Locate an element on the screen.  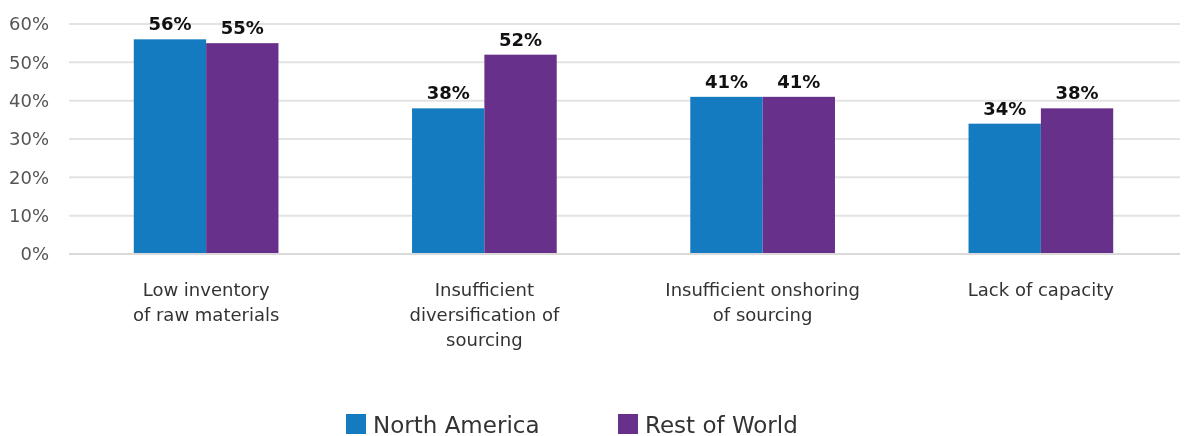
text: 52% is located at coordinates (521, 39).